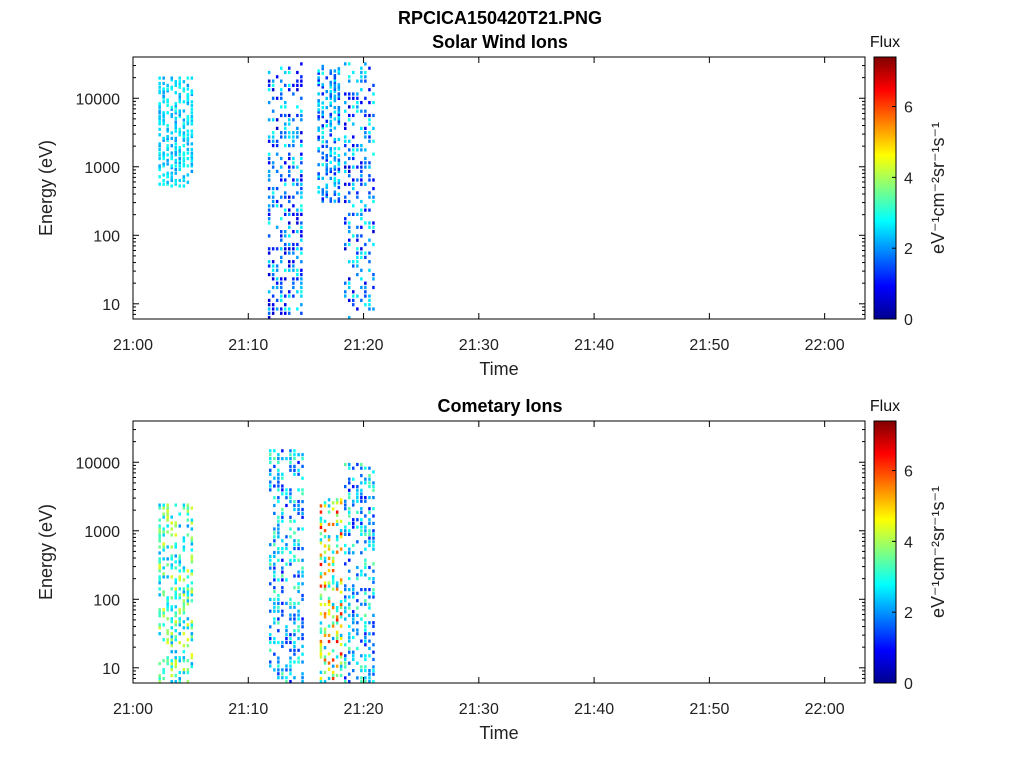 Image resolution: width=1024 pixels, height=768 pixels. Describe the element at coordinates (498, 733) in the screenshot. I see `x-axis-label: Time` at that location.